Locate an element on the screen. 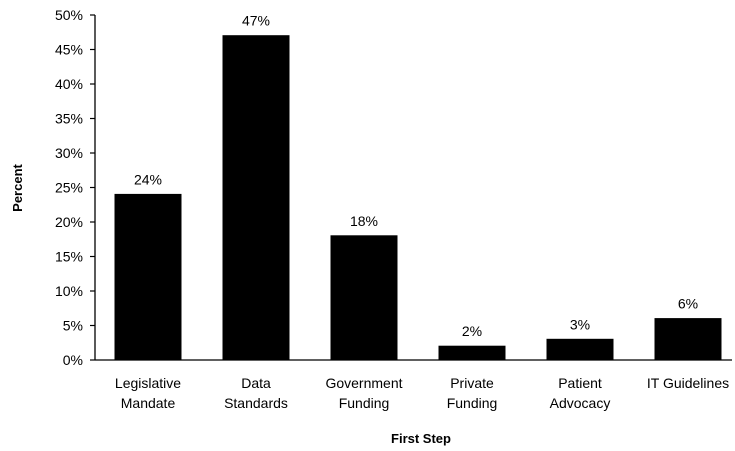  y-axis-ticks: 0% 5% 10% 15% 20% 25% 30% 35% 40% 45% 50% is located at coordinates (75, 187).